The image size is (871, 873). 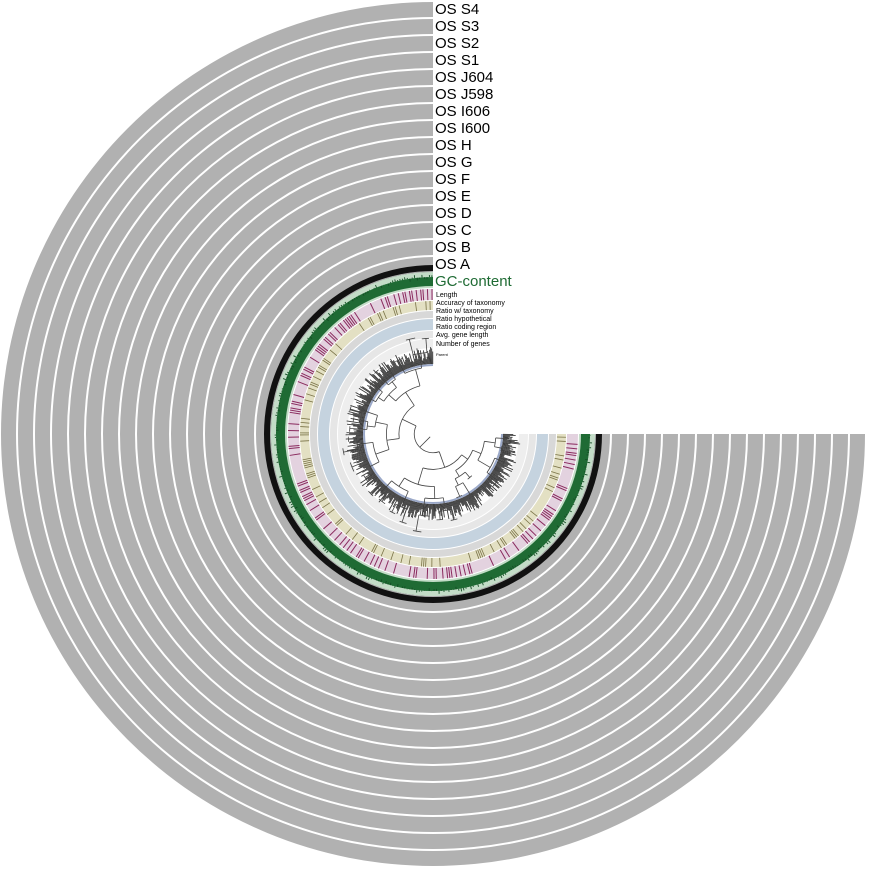 I want to click on label-os-e: OS E, so click(x=453, y=196).